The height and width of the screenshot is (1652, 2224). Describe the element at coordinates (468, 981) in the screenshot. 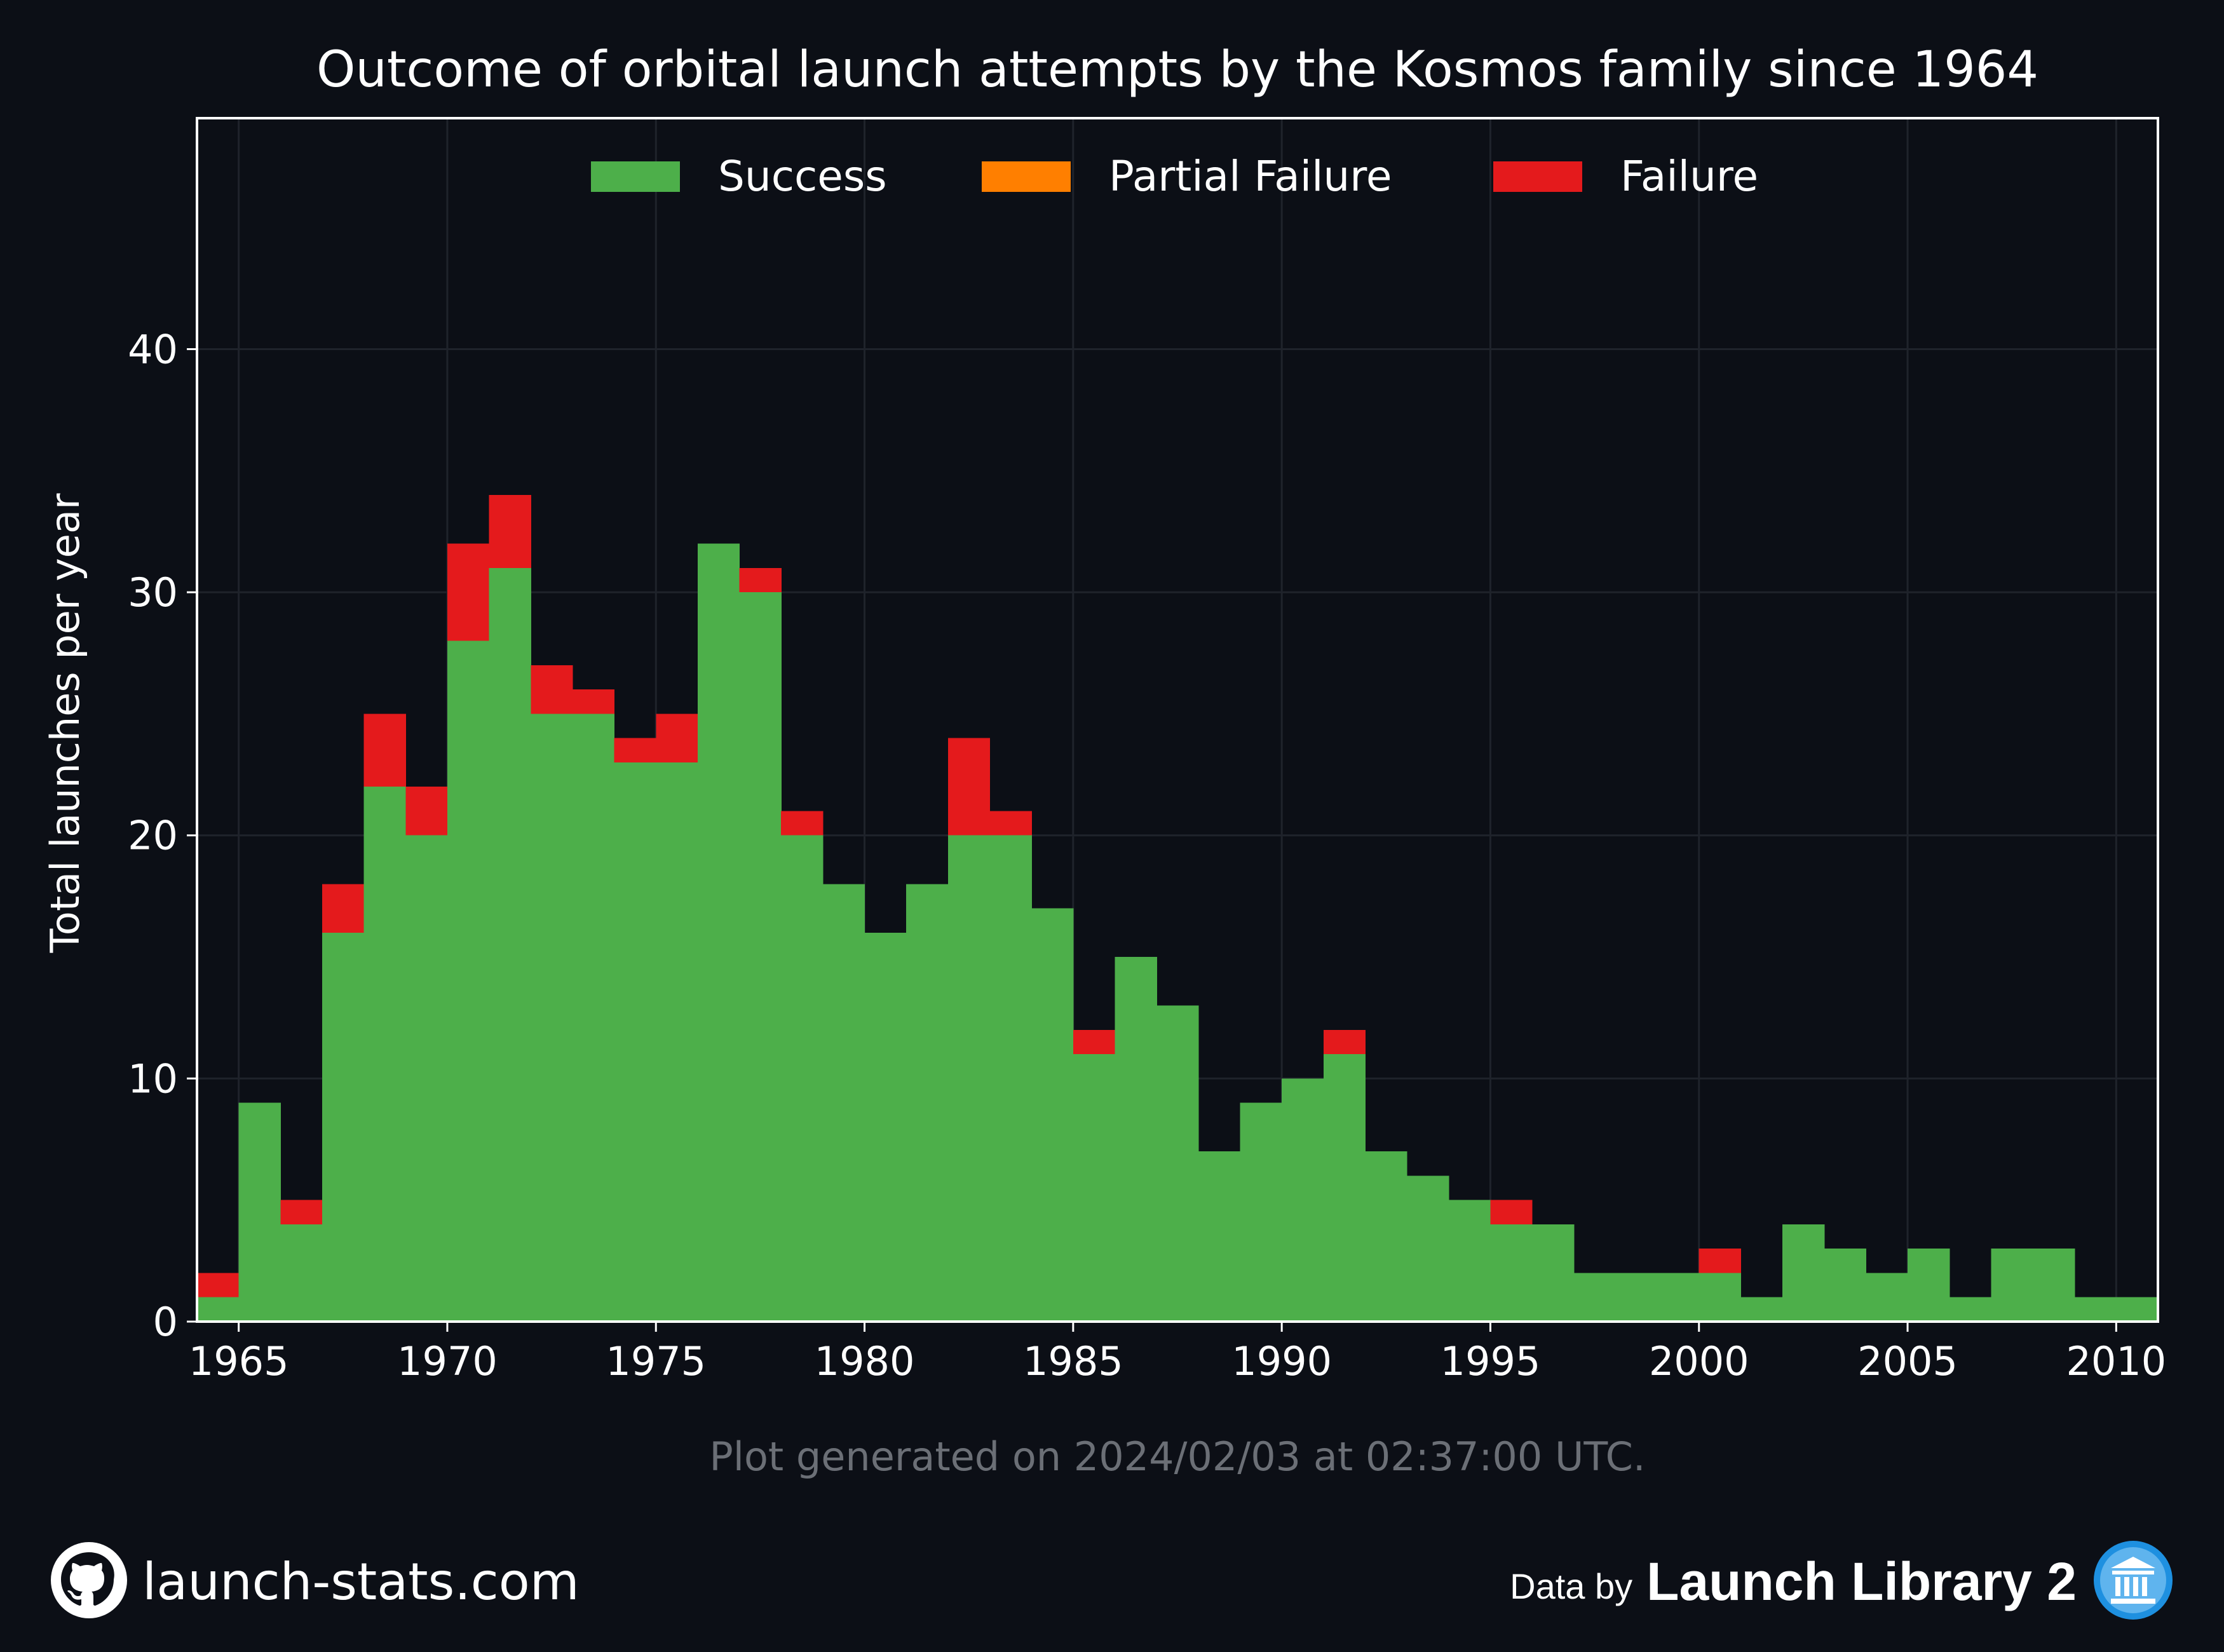

I see `bar-success-1970` at that location.